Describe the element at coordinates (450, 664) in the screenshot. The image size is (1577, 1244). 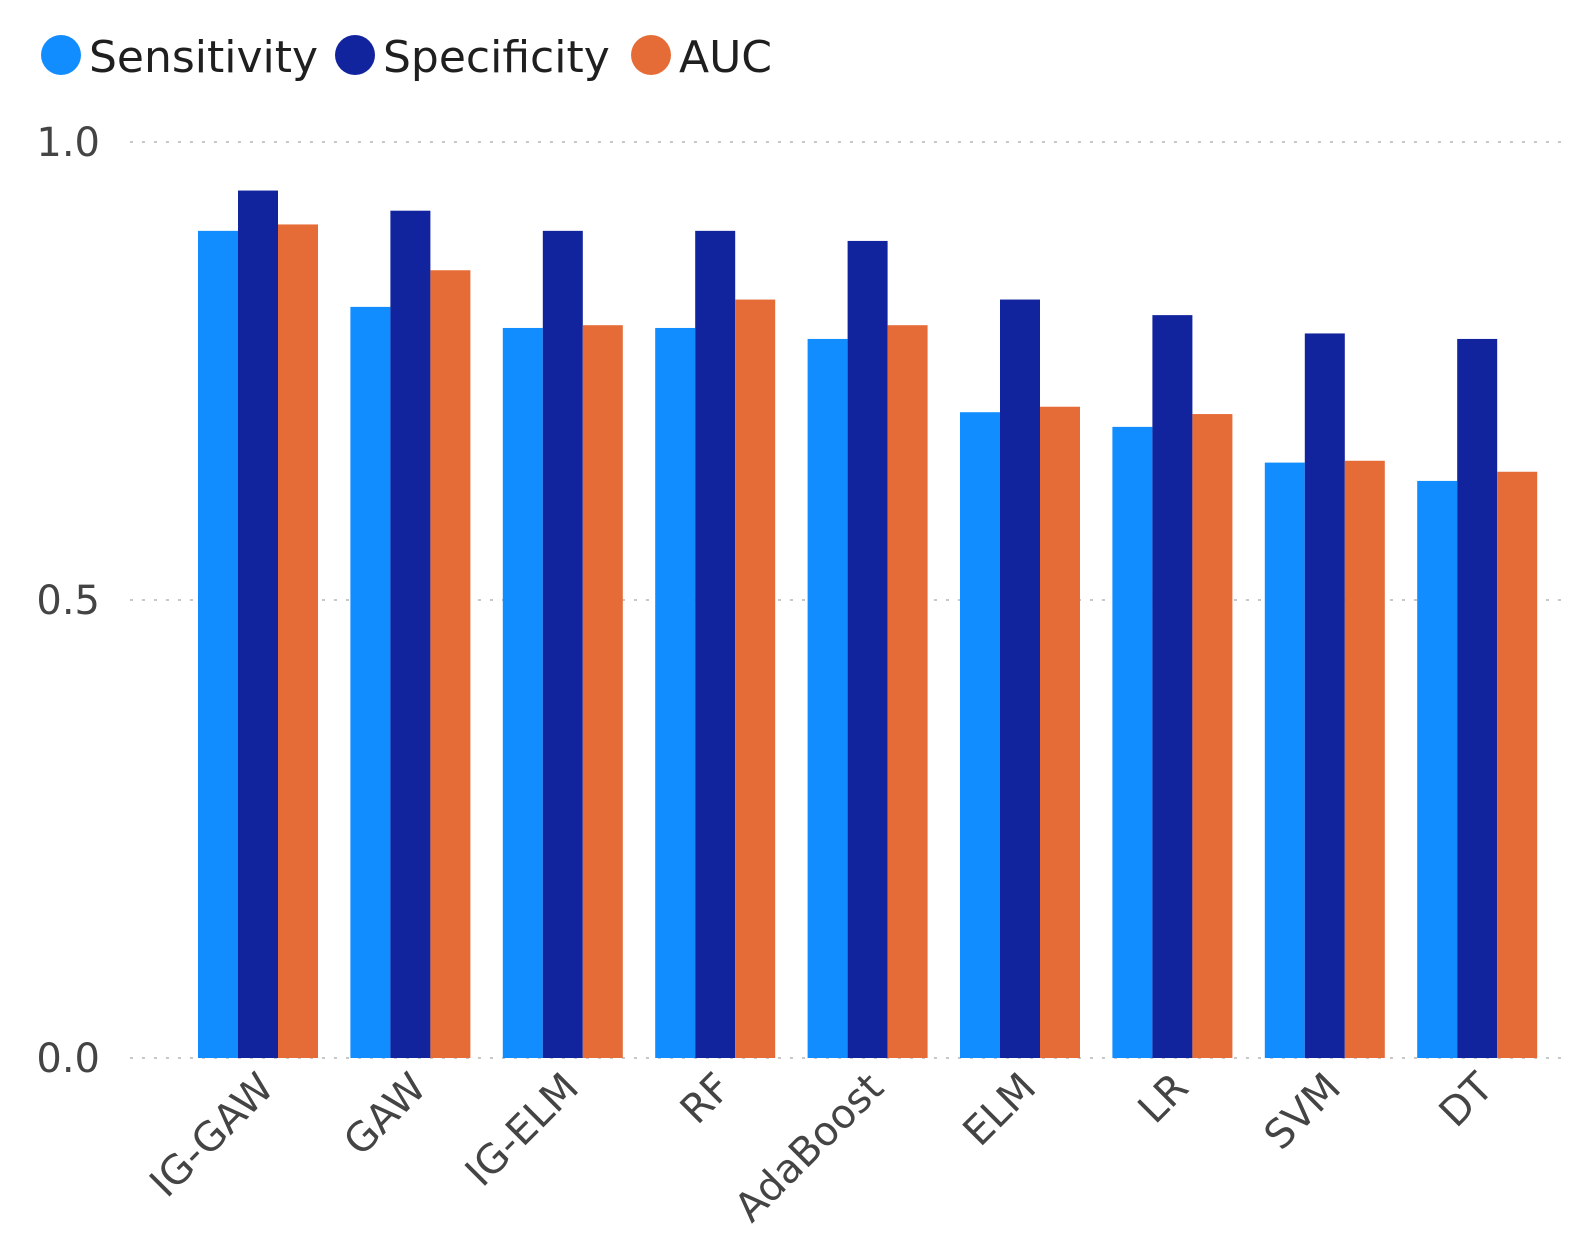
I see `bar-gaw-auc` at that location.